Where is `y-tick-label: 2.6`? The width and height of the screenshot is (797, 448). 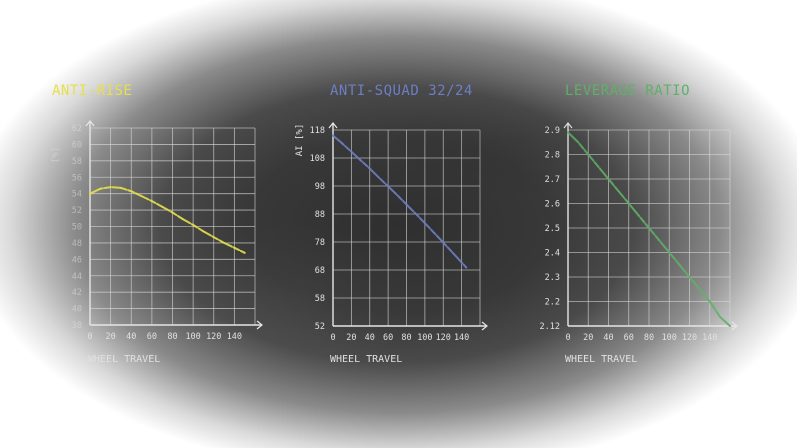
y-tick-label: 2.6 is located at coordinates (552, 205).